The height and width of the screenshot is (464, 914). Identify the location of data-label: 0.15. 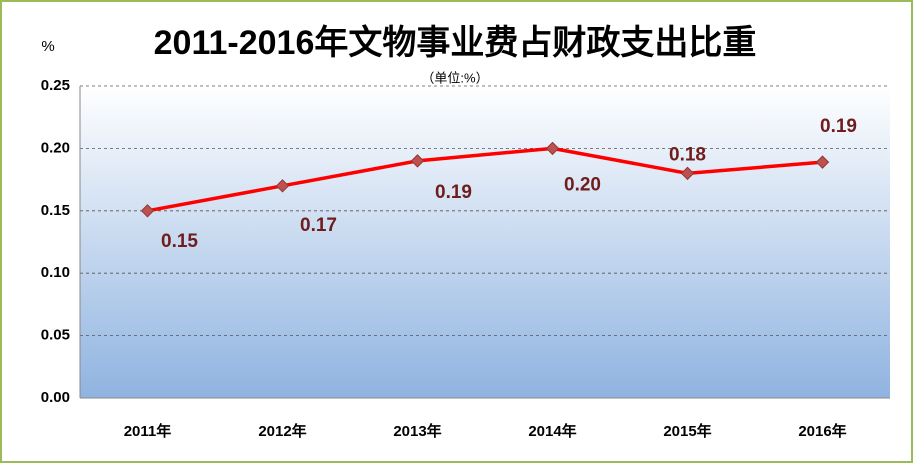
(179, 241).